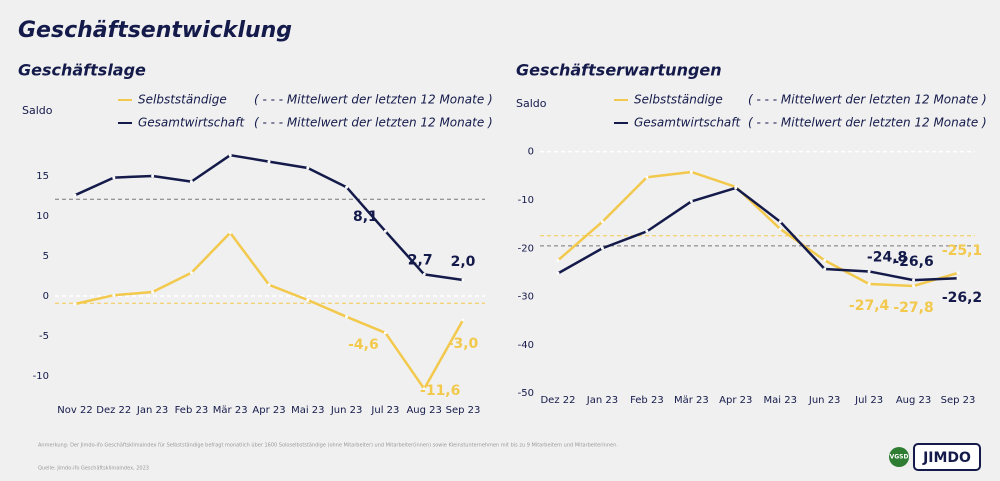 Image resolution: width=1000 pixels, height=481 pixels. I want to click on value-label: 2,0, so click(463, 262).